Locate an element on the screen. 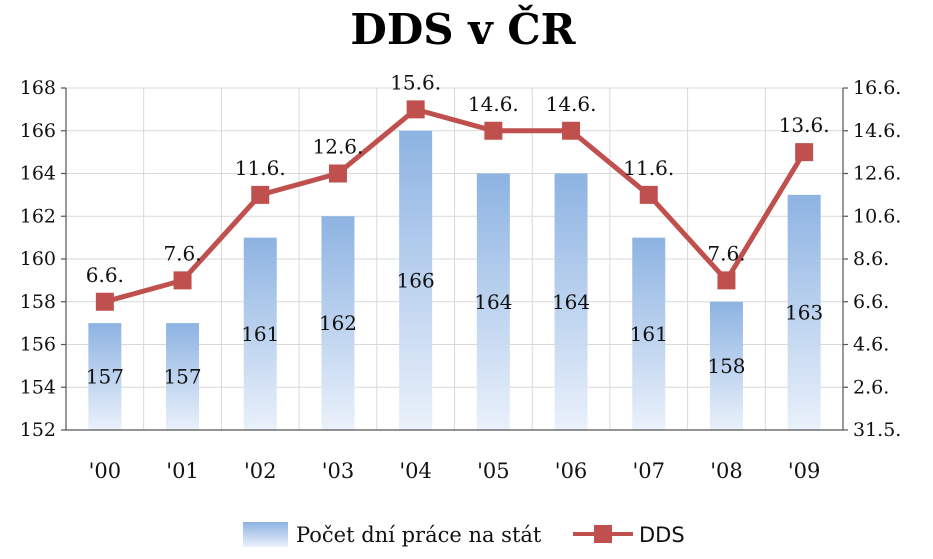 Image resolution: width=933 pixels, height=559 pixels. bar-value-label: 158 is located at coordinates (726, 366).